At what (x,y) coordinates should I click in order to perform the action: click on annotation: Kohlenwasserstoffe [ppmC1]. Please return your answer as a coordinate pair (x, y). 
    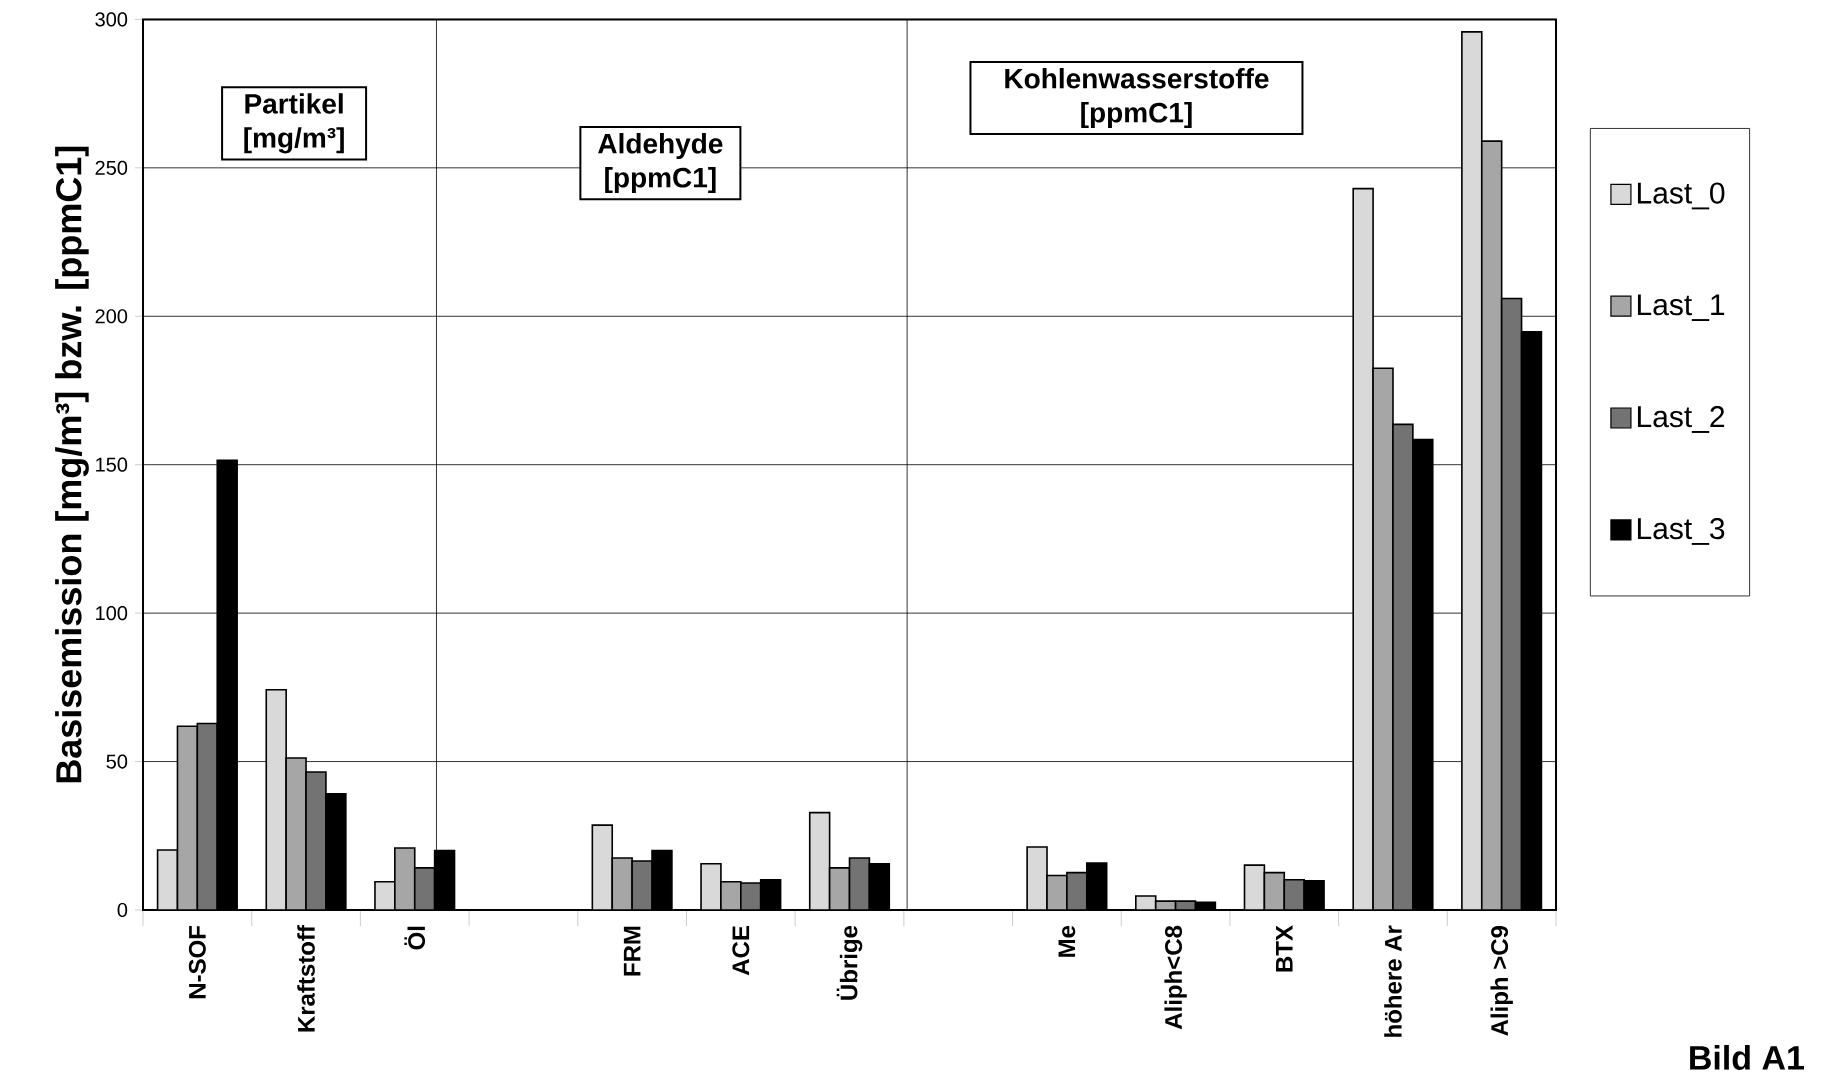
    Looking at the image, I should click on (1137, 98).